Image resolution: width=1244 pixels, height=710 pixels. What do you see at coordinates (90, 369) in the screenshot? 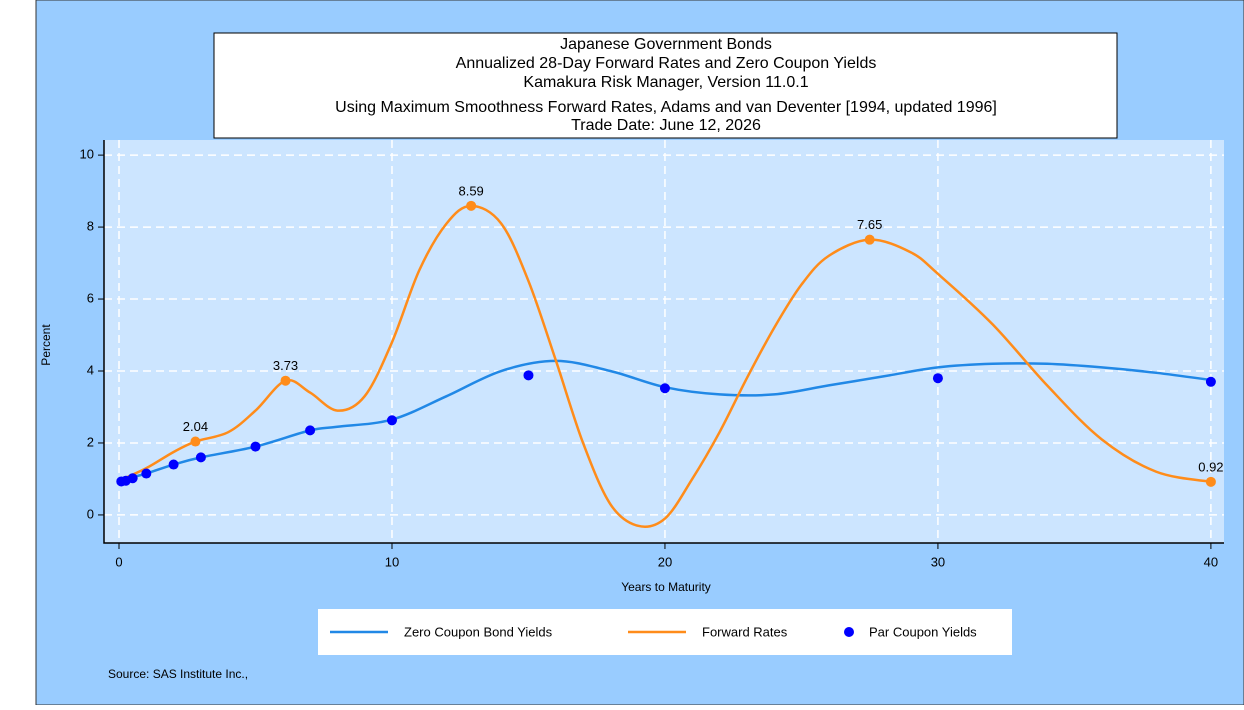
I see `y-tick-label: 4` at bounding box center [90, 369].